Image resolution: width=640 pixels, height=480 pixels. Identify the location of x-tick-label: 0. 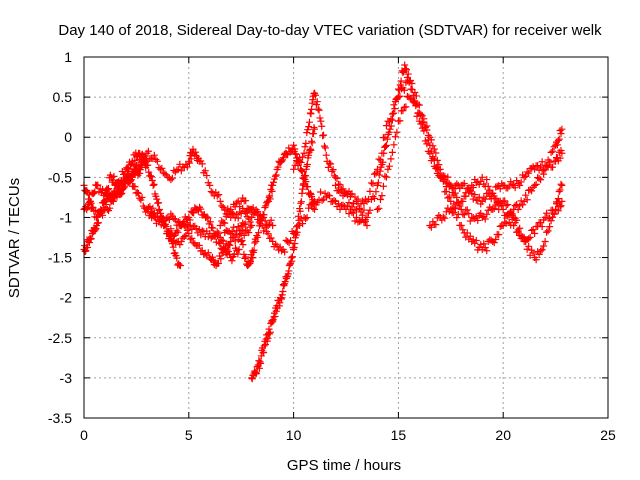
(84, 435).